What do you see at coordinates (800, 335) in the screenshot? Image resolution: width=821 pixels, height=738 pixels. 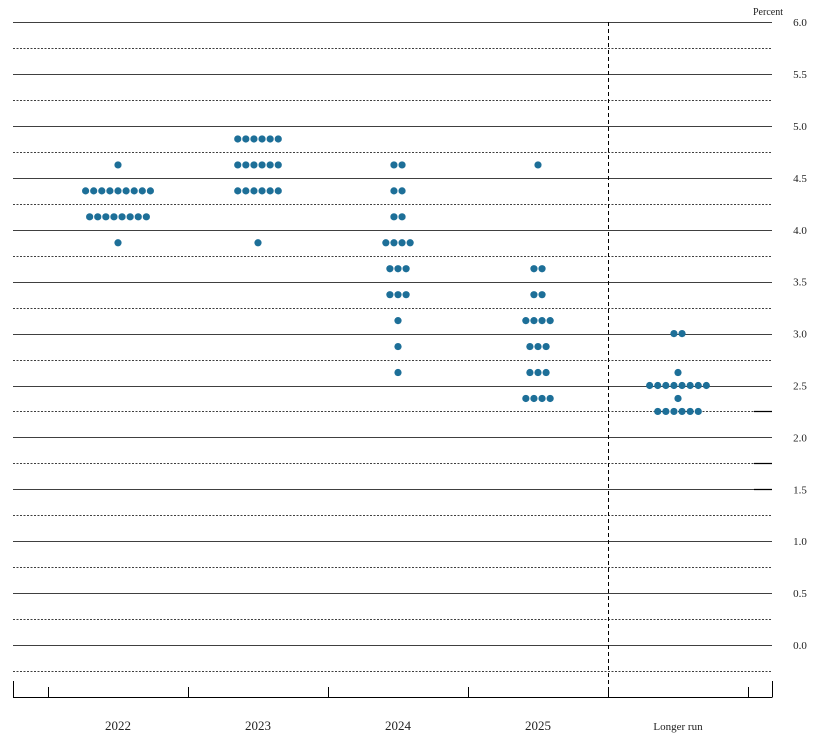 I see `y-tick-label: 3.0` at bounding box center [800, 335].